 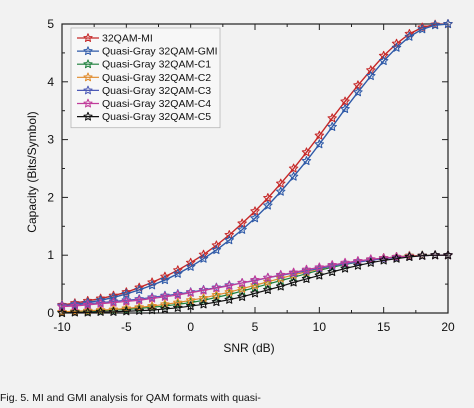 I want to click on legend-label: Quasi-Gray 32QAM-C3, so click(x=156, y=91).